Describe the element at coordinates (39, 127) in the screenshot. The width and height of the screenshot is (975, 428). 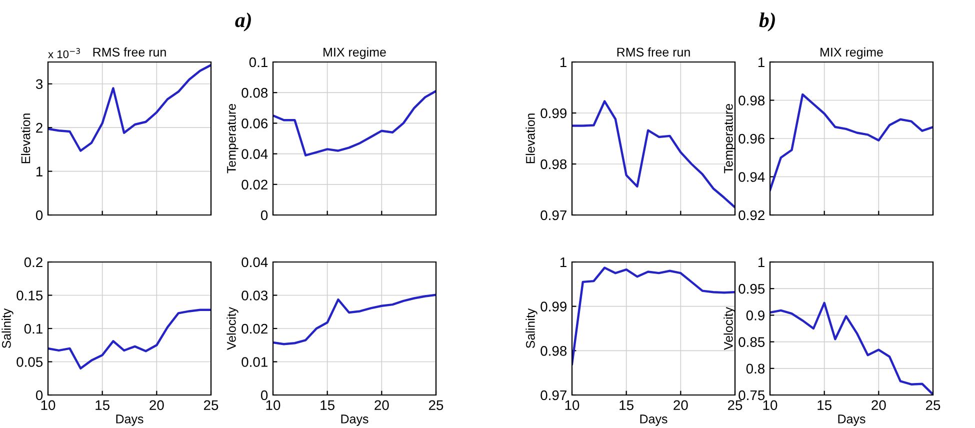
I see `y-tick-label: 2` at that location.